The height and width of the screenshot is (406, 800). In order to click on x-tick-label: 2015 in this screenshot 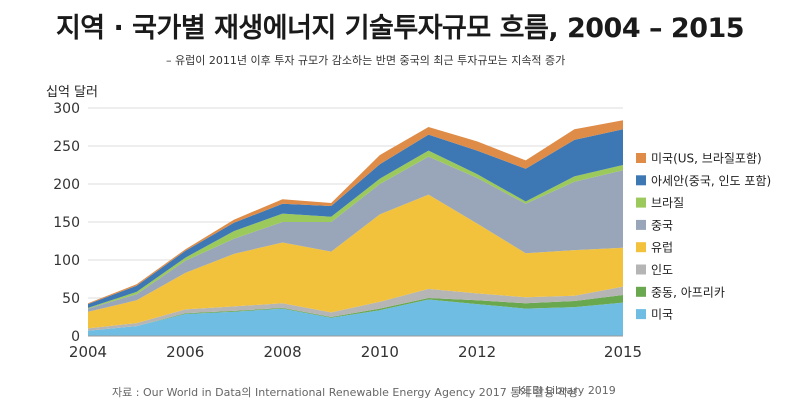, I will do `click(623, 352)`.